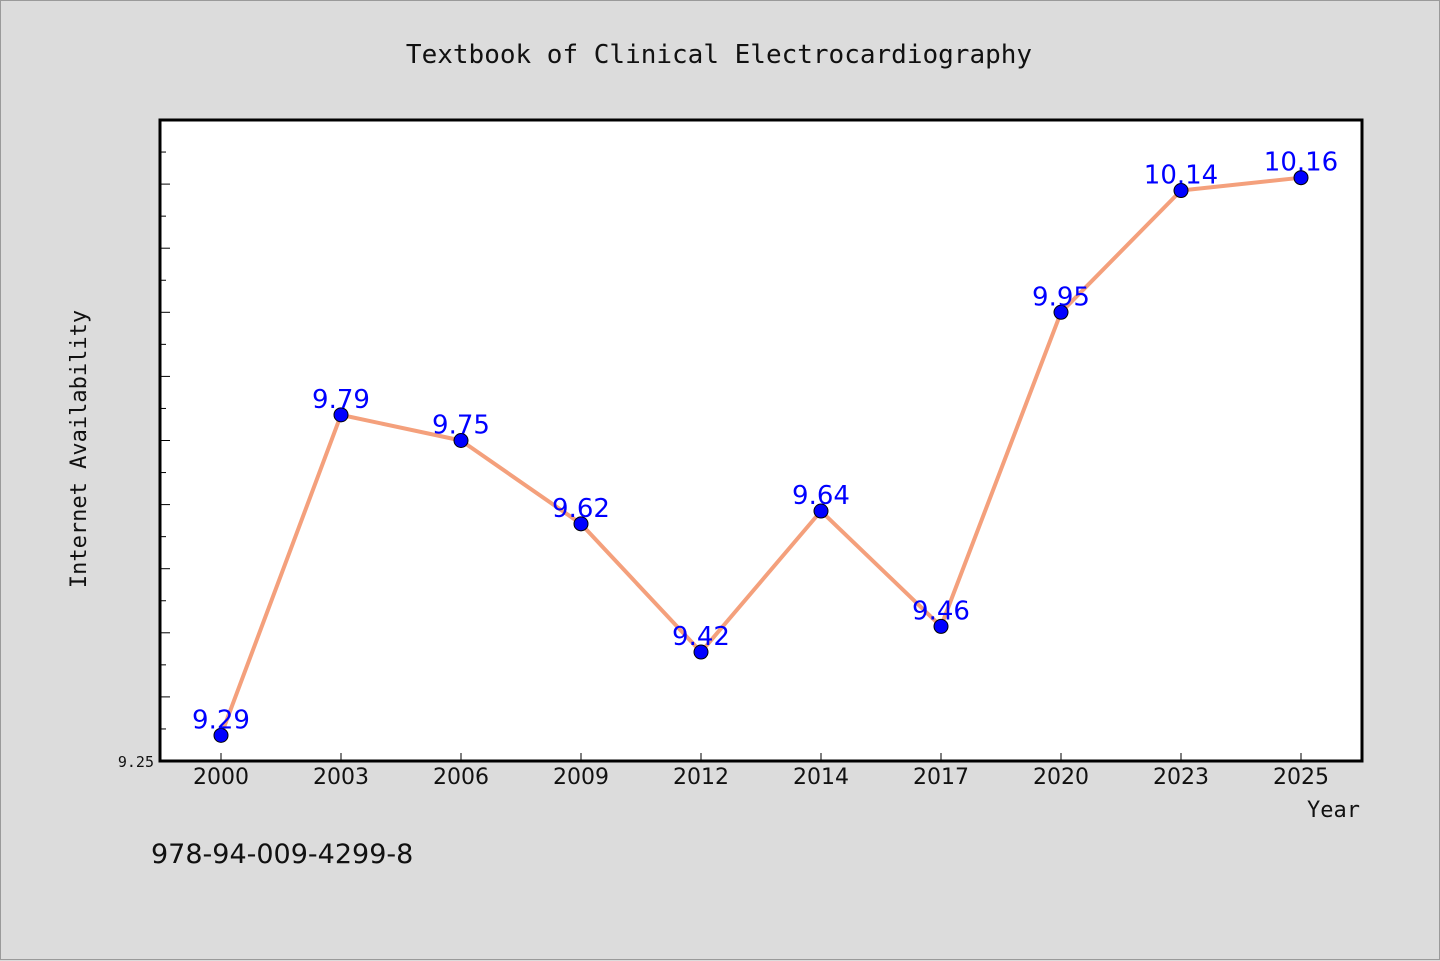 This screenshot has width=1440, height=961. What do you see at coordinates (461, 777) in the screenshot?
I see `x-tick-label: 2006` at bounding box center [461, 777].